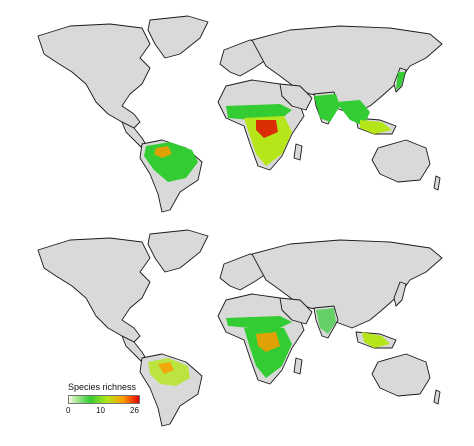 This screenshot has height=446, width=474. Describe the element at coordinates (268, 353) in the screenshot. I see `richness-central-africa` at that location.